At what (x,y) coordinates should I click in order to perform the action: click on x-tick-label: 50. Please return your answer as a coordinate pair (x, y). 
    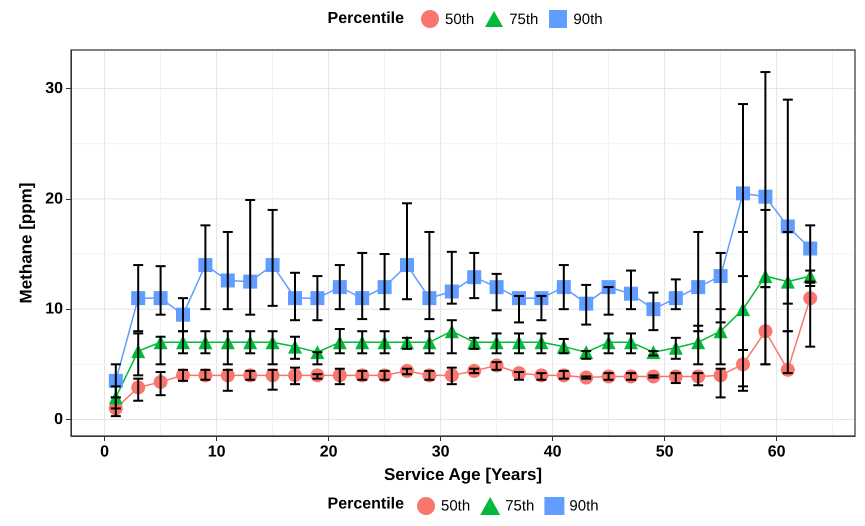
    Looking at the image, I should click on (665, 452).